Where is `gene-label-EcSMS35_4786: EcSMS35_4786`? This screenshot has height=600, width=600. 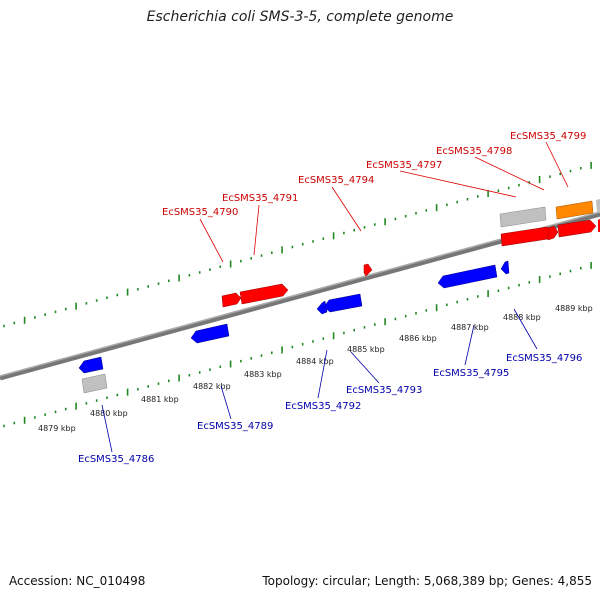
gene-label-EcSMS35_4786: EcSMS35_4786 is located at coordinates (116, 459).